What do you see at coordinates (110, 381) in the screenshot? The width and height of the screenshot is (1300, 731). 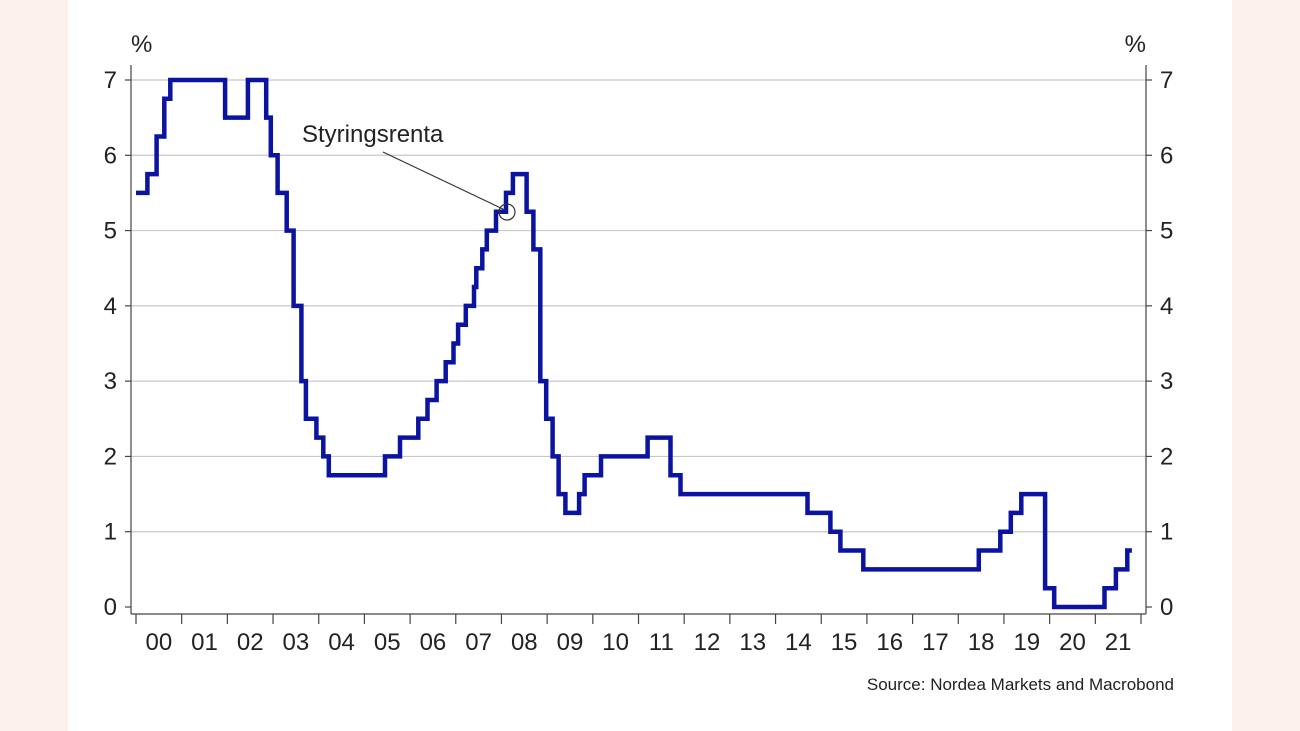 I see `y-tick-label-left: 3` at bounding box center [110, 381].